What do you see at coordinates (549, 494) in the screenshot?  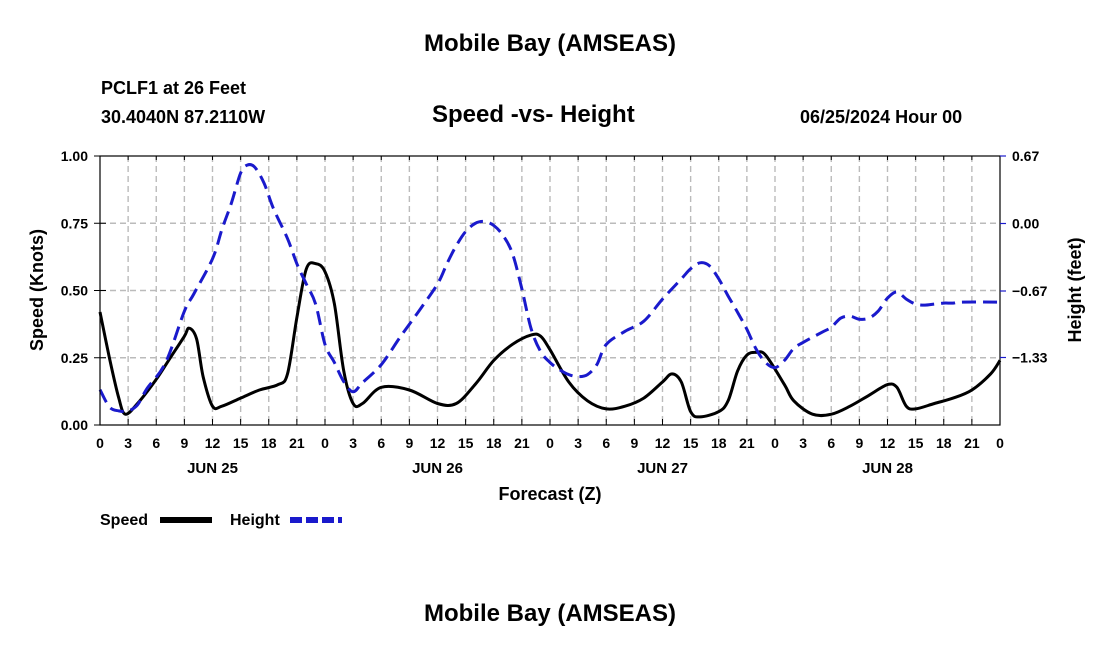 I see `x-axis-label: Forecast (Z)` at bounding box center [549, 494].